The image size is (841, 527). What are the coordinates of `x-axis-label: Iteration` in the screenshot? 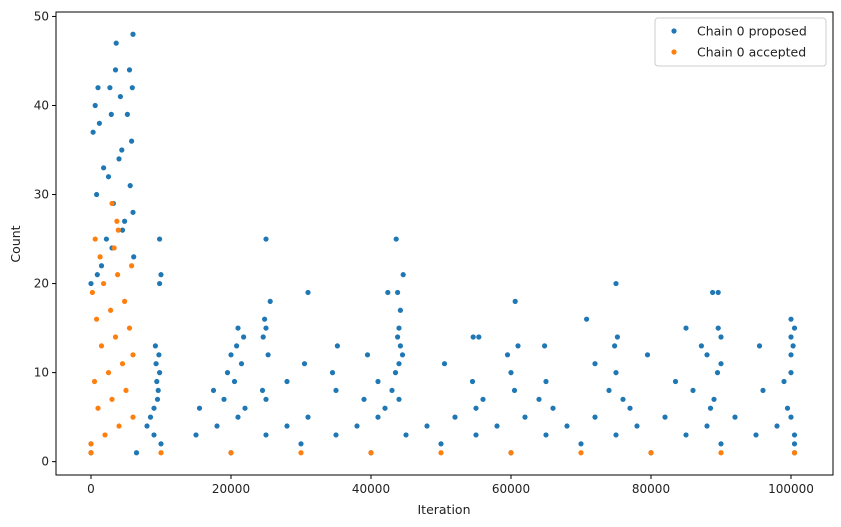 It's located at (443, 509).